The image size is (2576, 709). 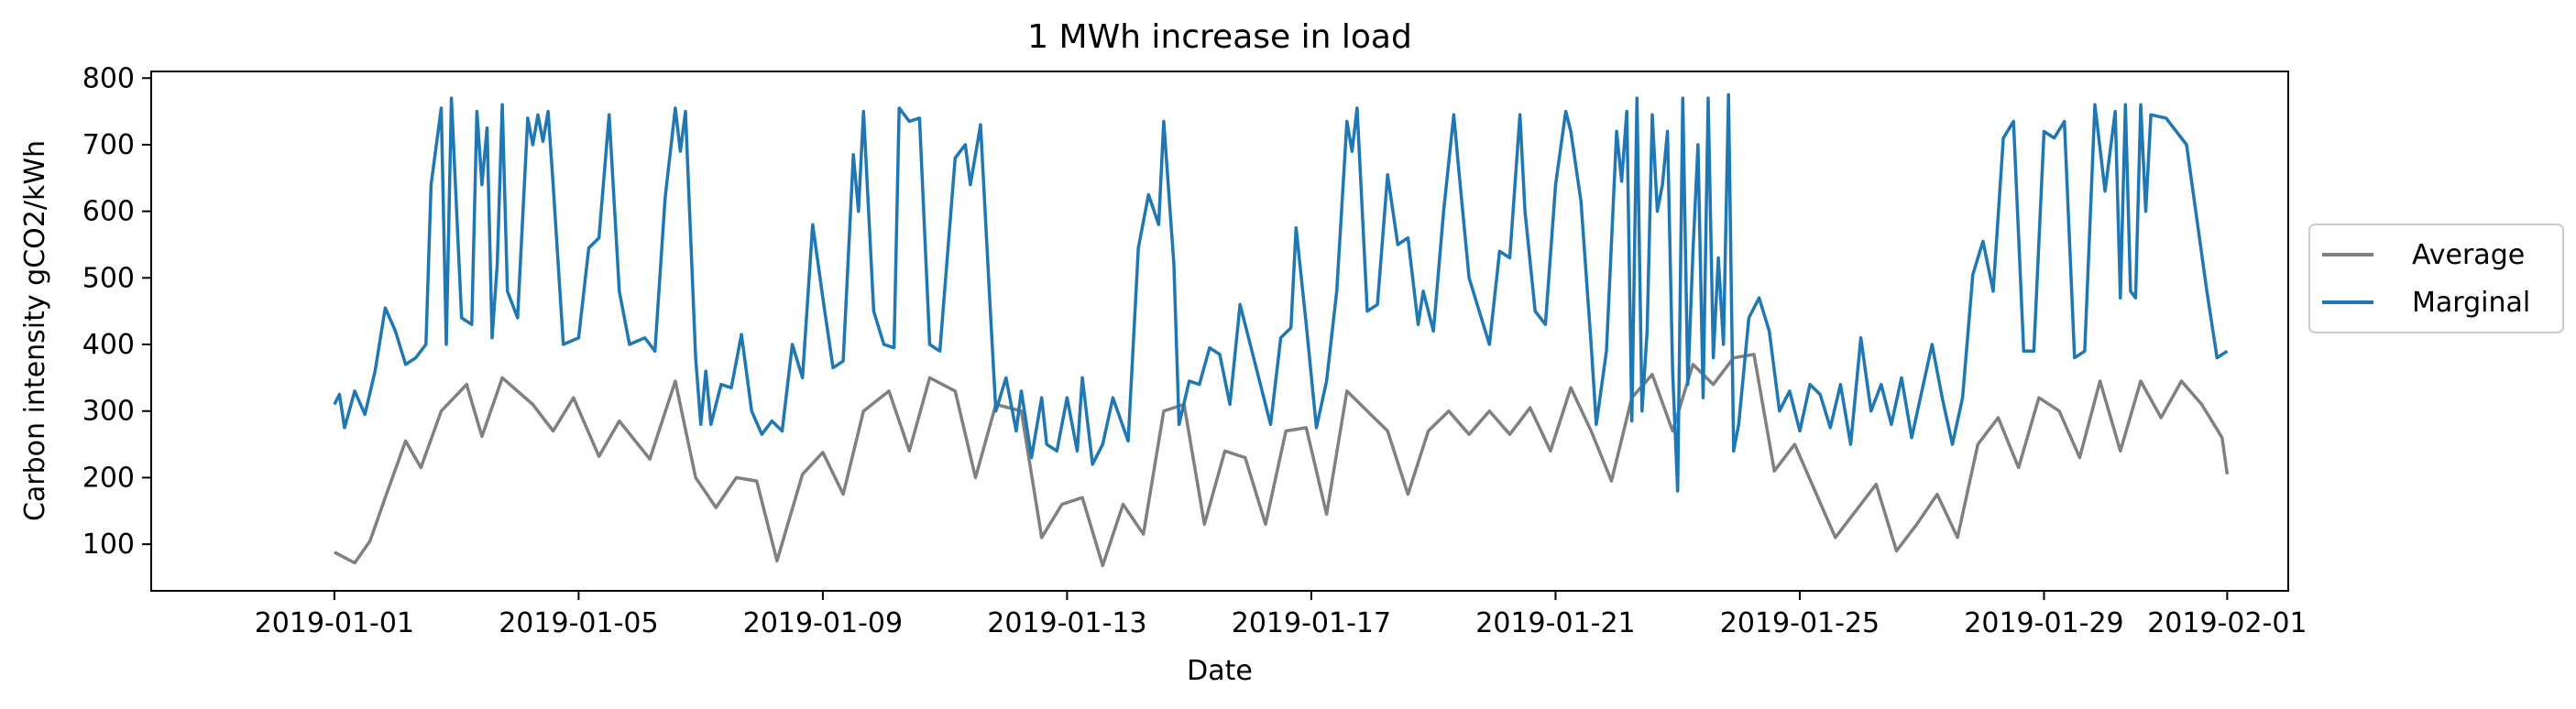 What do you see at coordinates (2227, 623) in the screenshot?
I see `x-tick-label: 2019-02-01` at bounding box center [2227, 623].